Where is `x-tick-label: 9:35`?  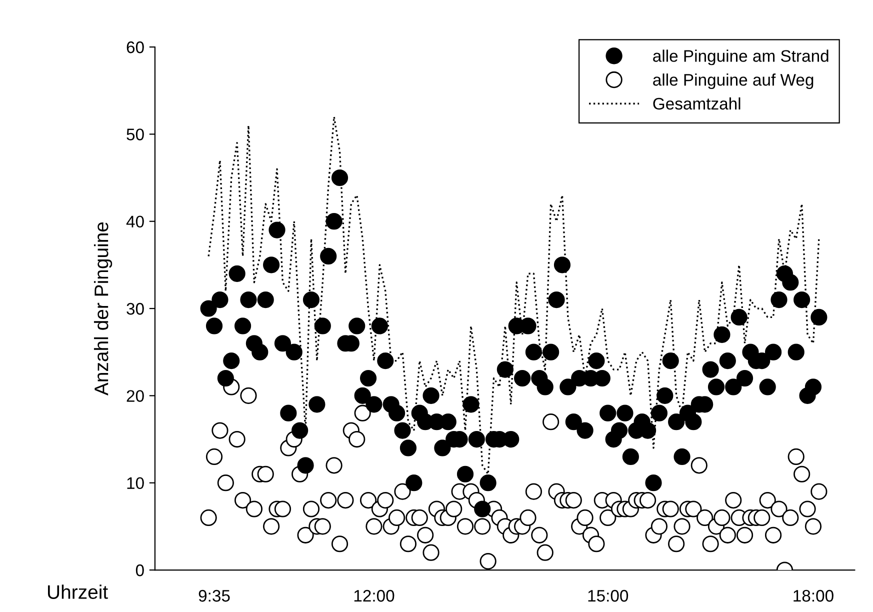 x-tick-label: 9:35 is located at coordinates (214, 596).